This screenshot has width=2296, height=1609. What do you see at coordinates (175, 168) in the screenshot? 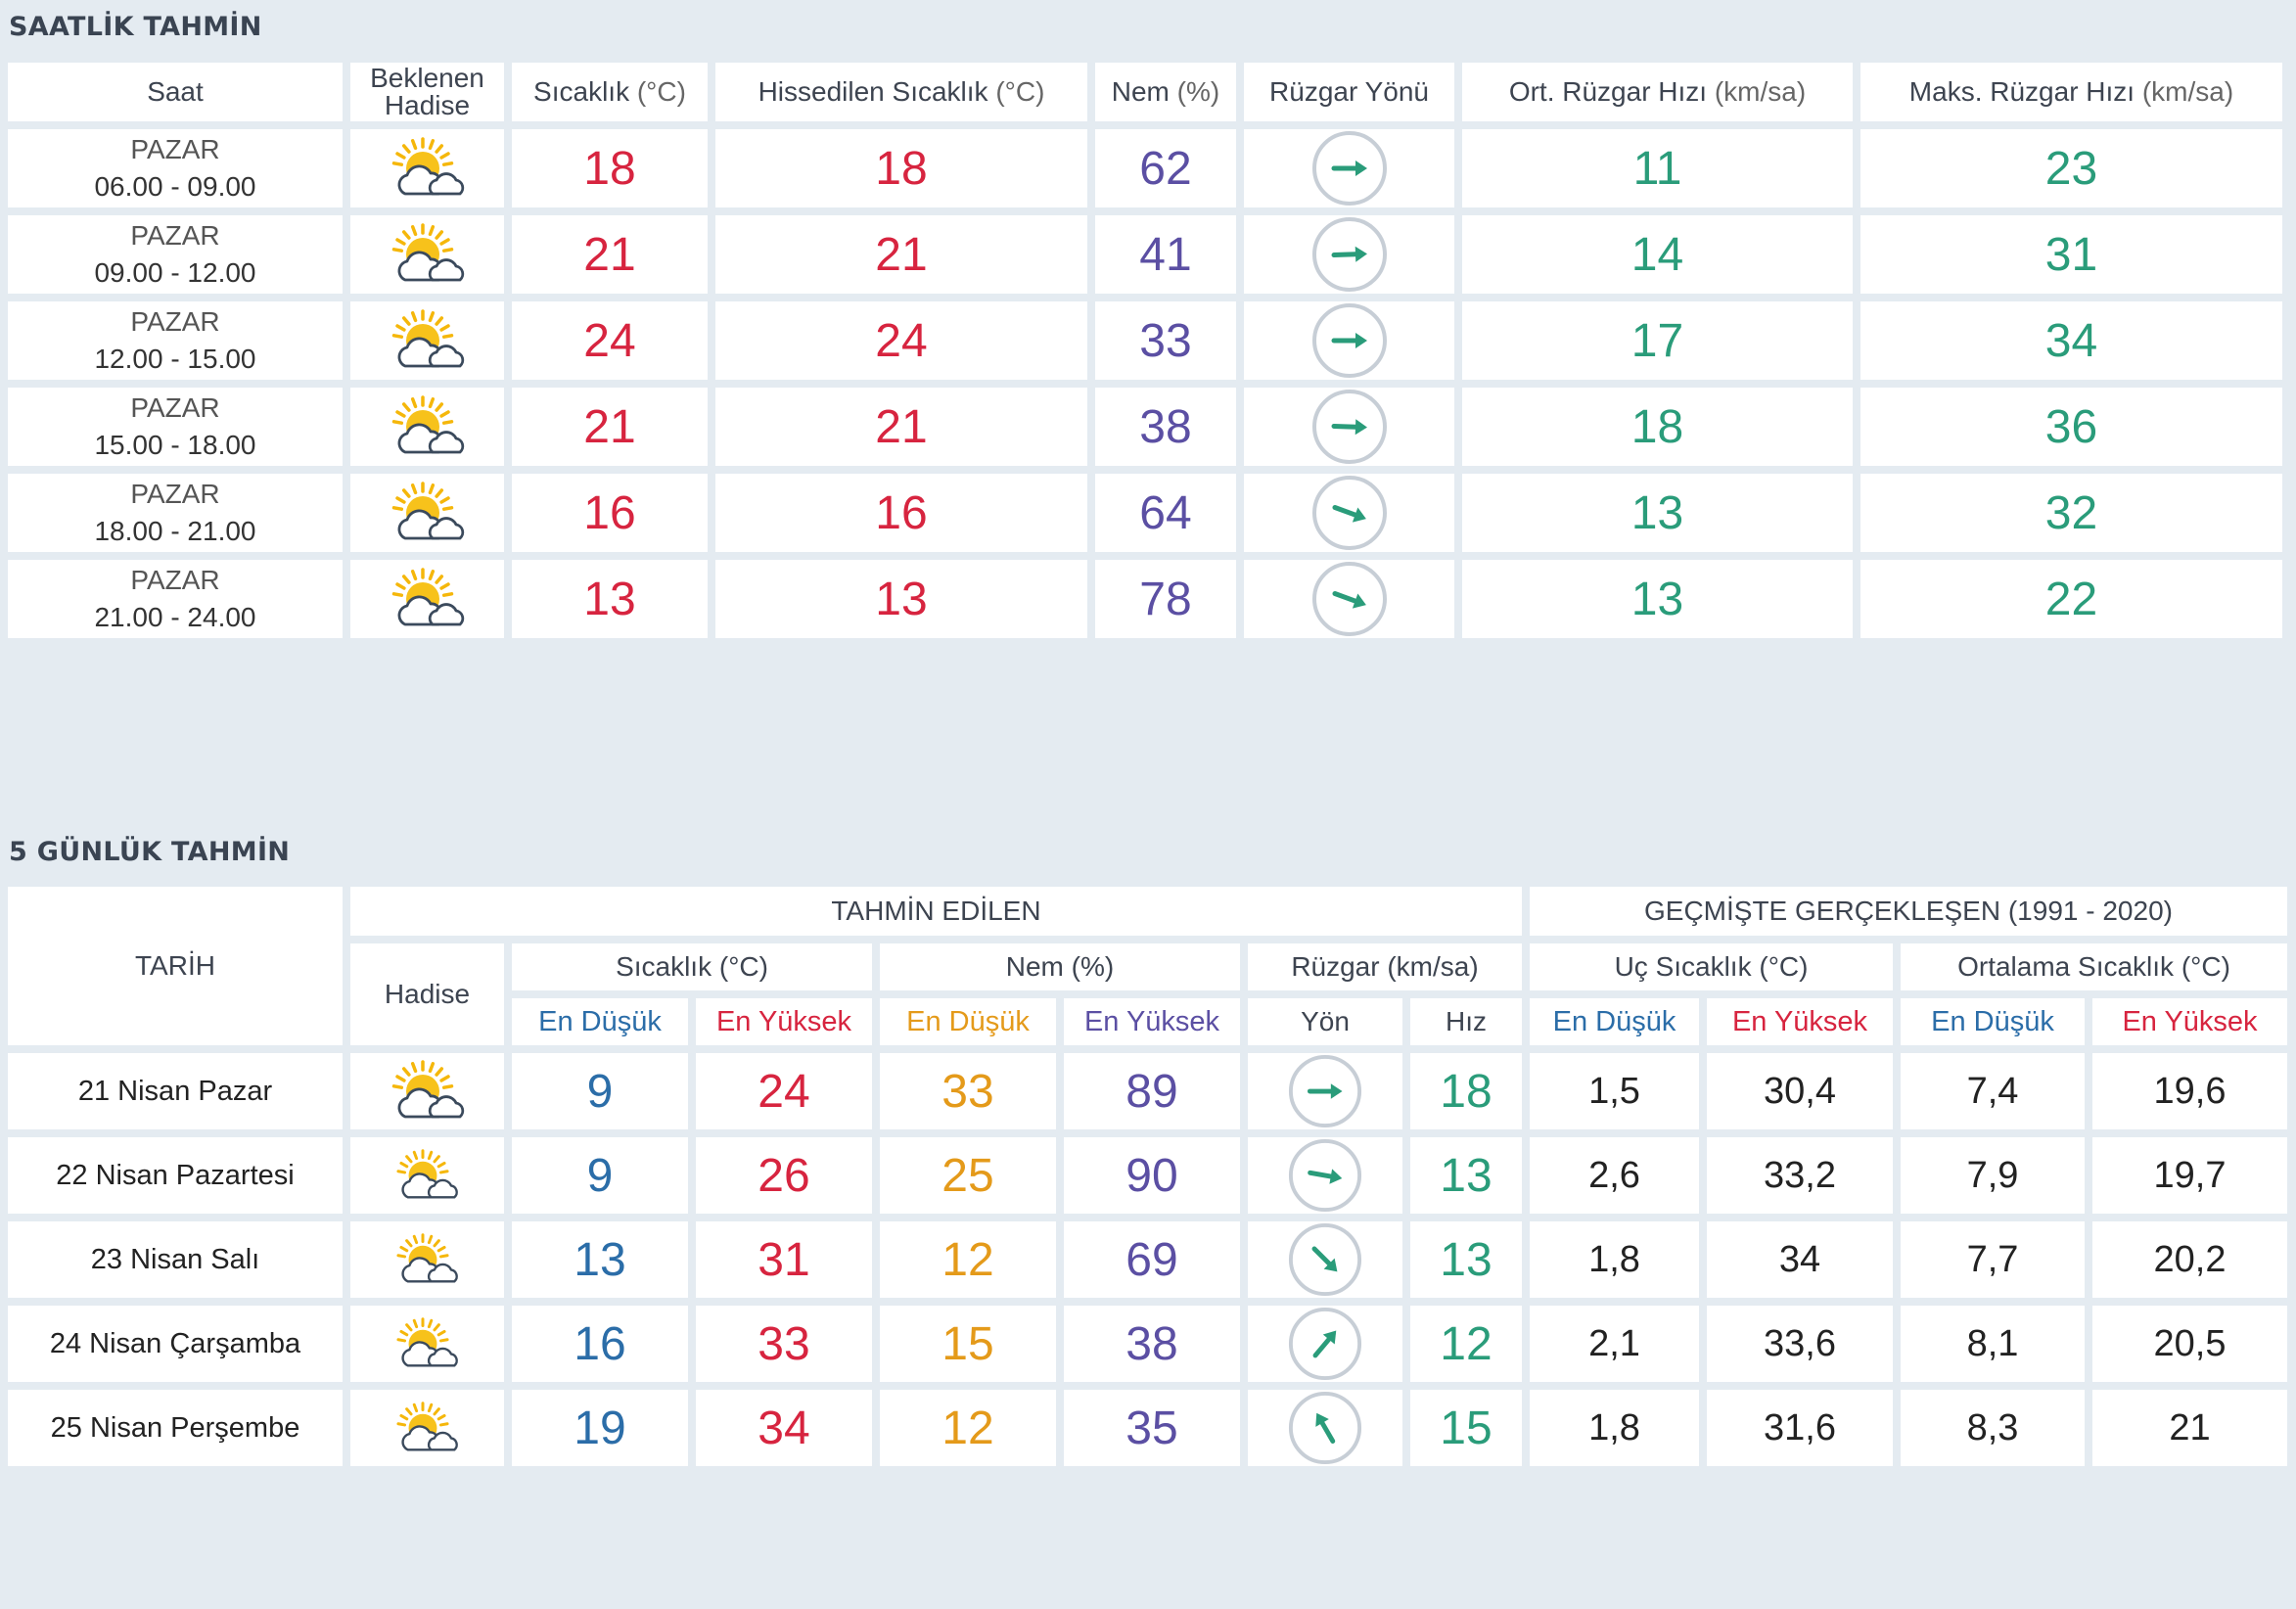
I see `hourly-time-cell: PAZAR 06.00 - 09.00` at bounding box center [175, 168].